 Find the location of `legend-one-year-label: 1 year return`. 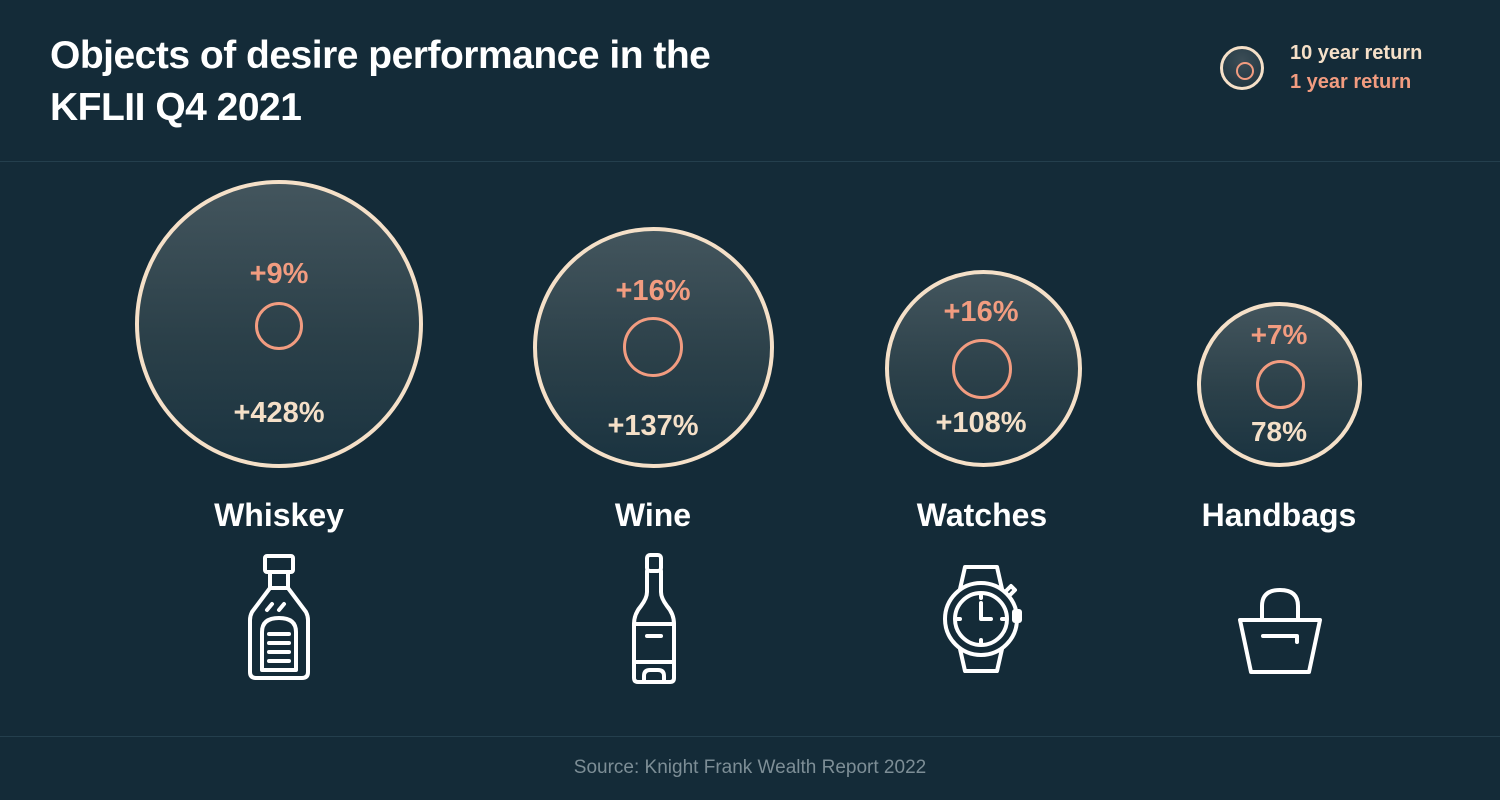

legend-one-year-label: 1 year return is located at coordinates (1351, 82).